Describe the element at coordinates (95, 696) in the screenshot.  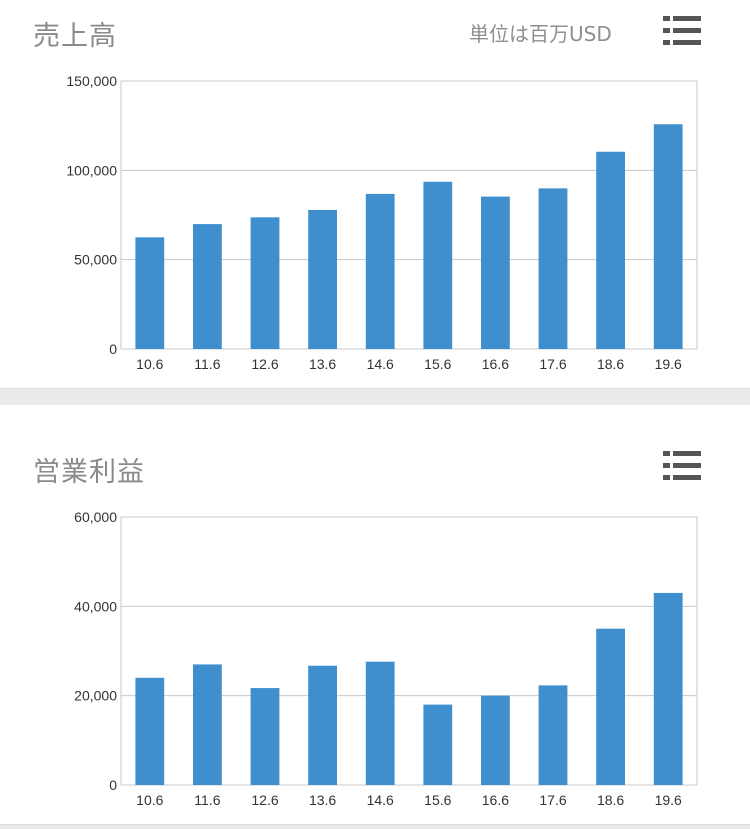
I see `y-tick-label: 20,000` at that location.